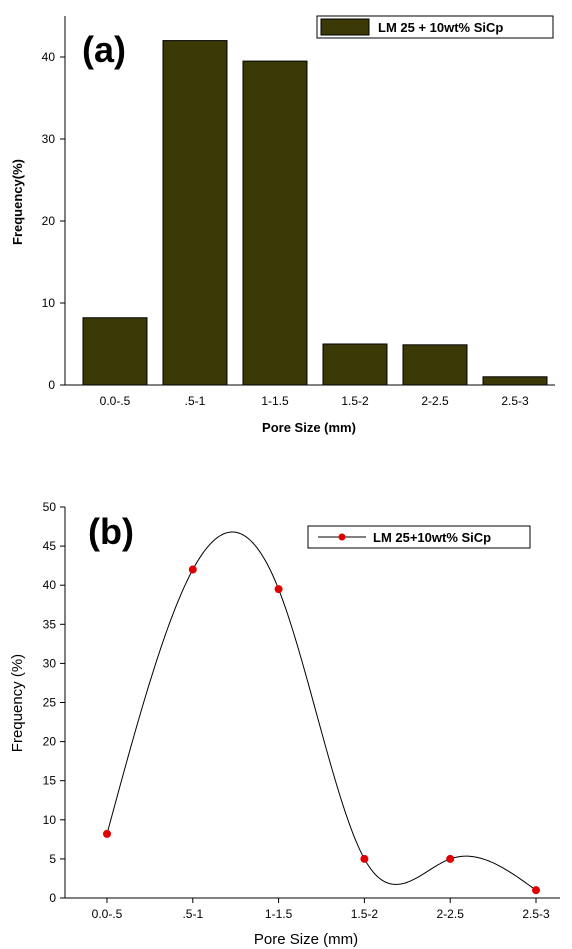 The width and height of the screenshot is (572, 949). Describe the element at coordinates (279, 914) in the screenshot. I see `x-tick-label-b: 1-1.5` at that location.